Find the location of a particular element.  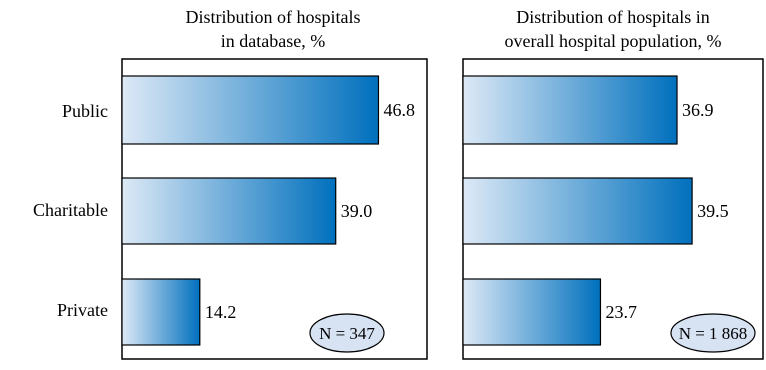

chart1-title-line1: Distribution of hospitals is located at coordinates (273, 17).